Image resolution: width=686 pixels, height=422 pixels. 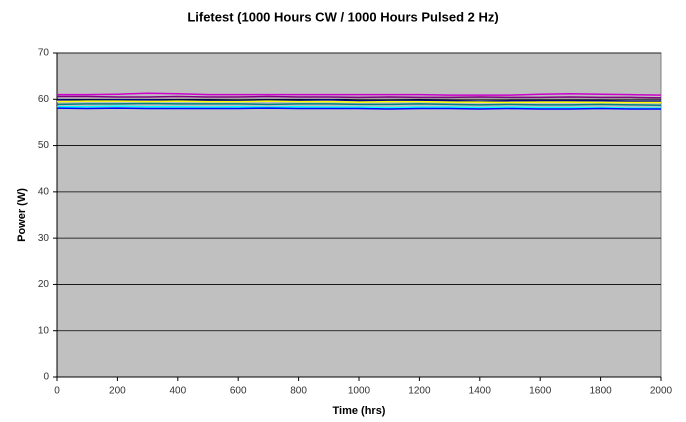 What do you see at coordinates (44, 238) in the screenshot?
I see `y-tick-label: 30` at bounding box center [44, 238].